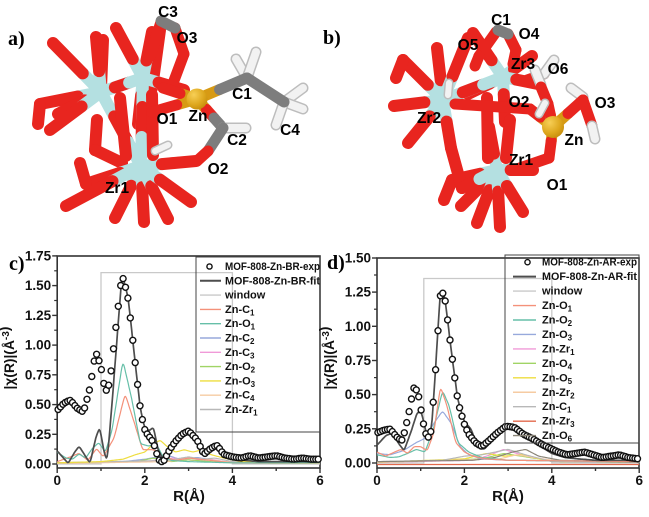  Describe the element at coordinates (290, 130) in the screenshot. I see `svg-text: C4` at that location.